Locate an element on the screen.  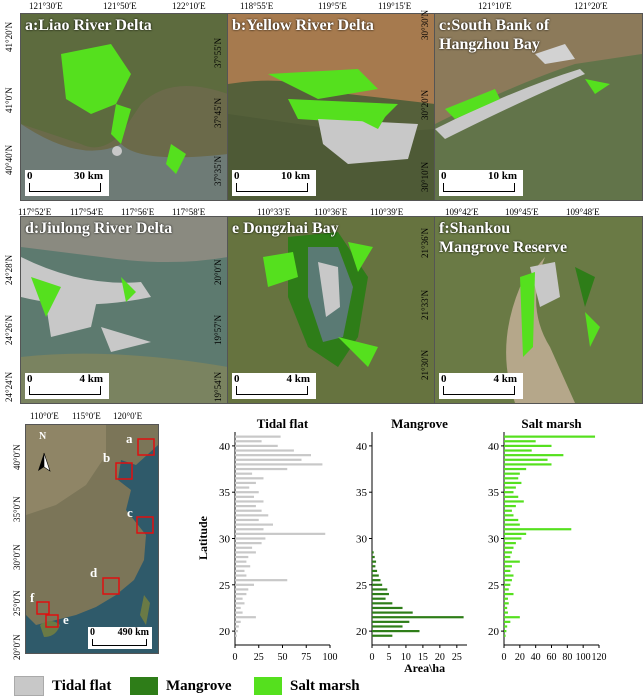
chart-2-xtick-label: 40 is located at coordinates (536, 657).